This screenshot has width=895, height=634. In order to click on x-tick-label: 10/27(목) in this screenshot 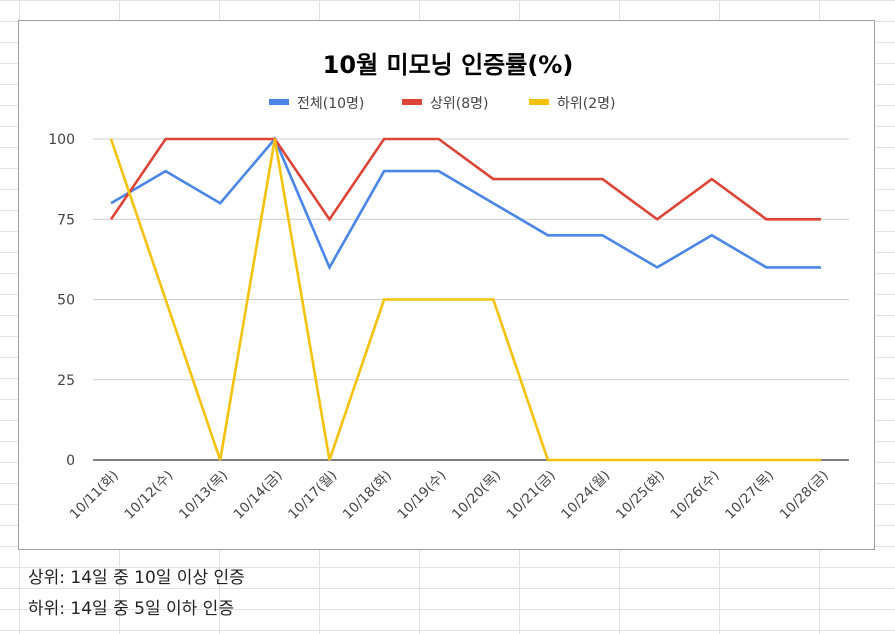, I will do `click(749, 495)`.